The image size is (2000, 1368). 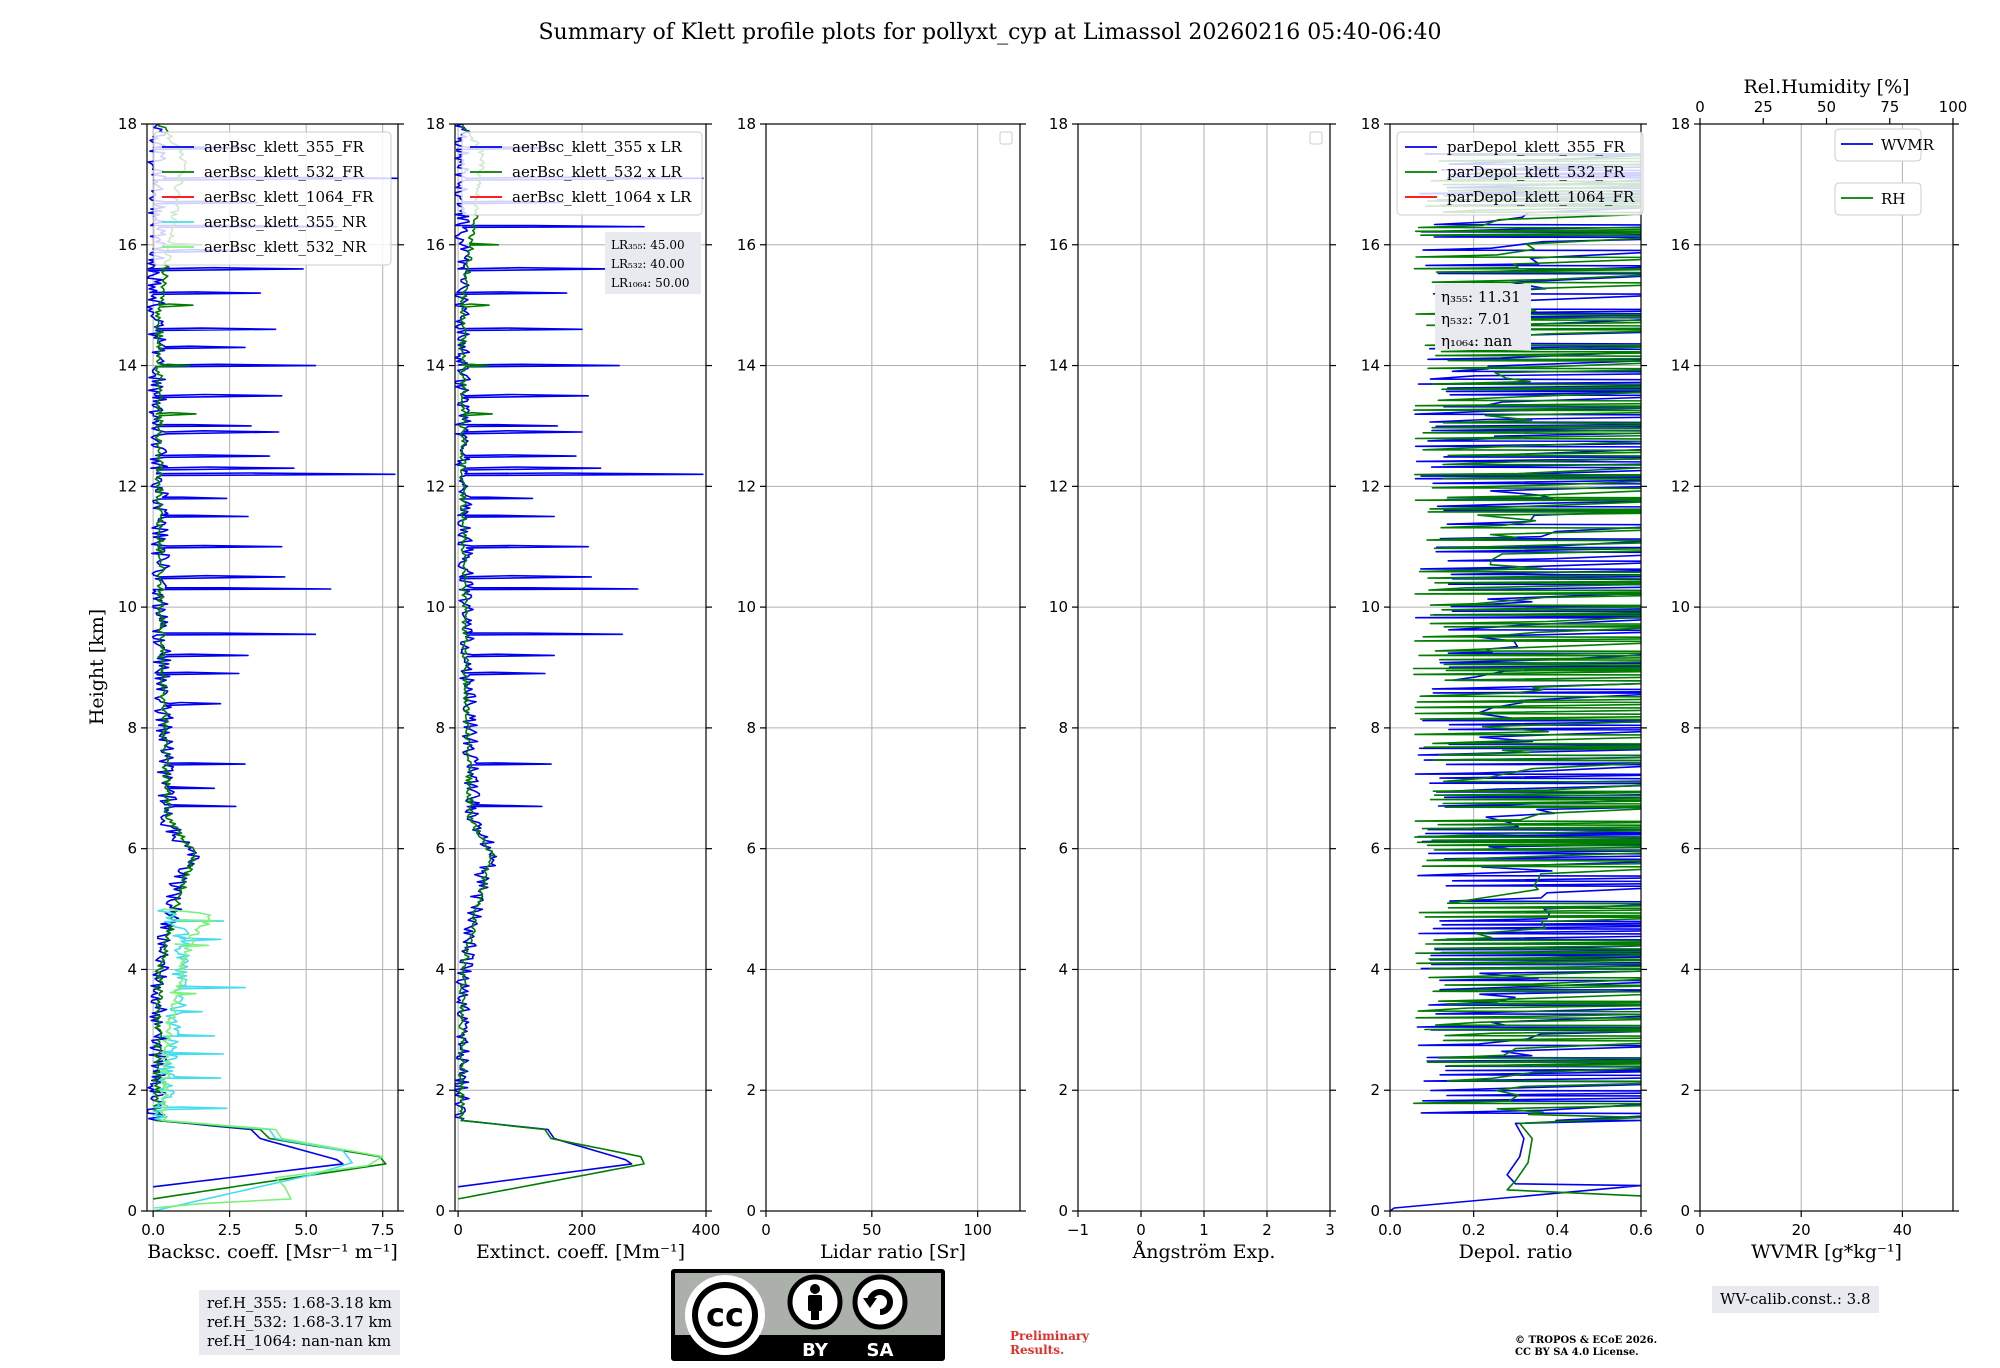 I want to click on x-tick-label: 5.0, so click(x=306, y=1230).